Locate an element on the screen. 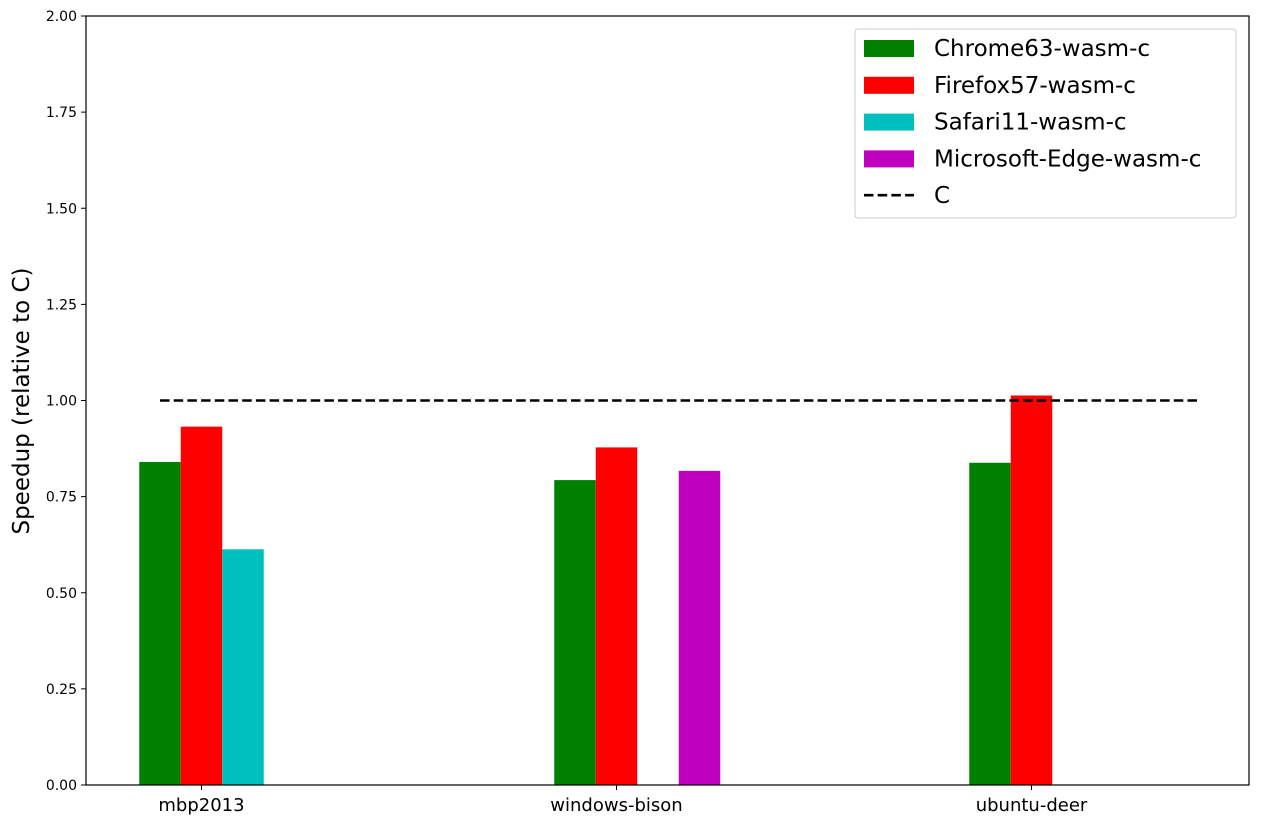  legend-label-c: C is located at coordinates (942, 196).